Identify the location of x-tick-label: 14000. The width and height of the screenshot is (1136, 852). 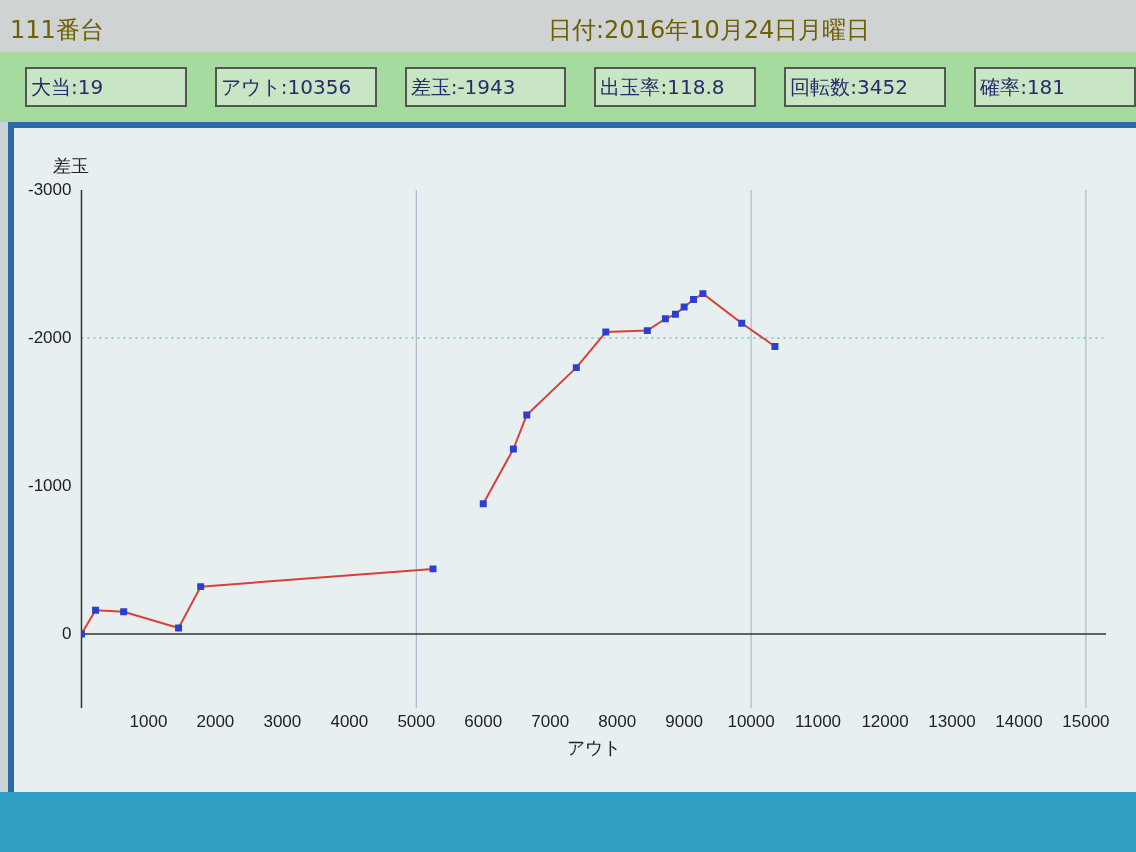
(1019, 721).